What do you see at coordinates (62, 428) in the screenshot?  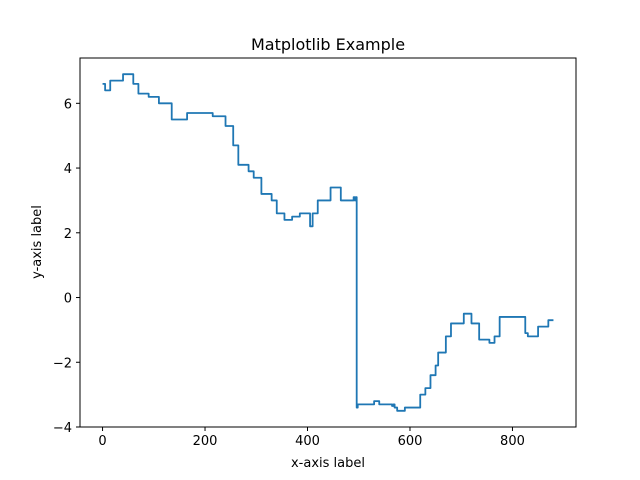 I see `y-tick-label: −4` at bounding box center [62, 428].